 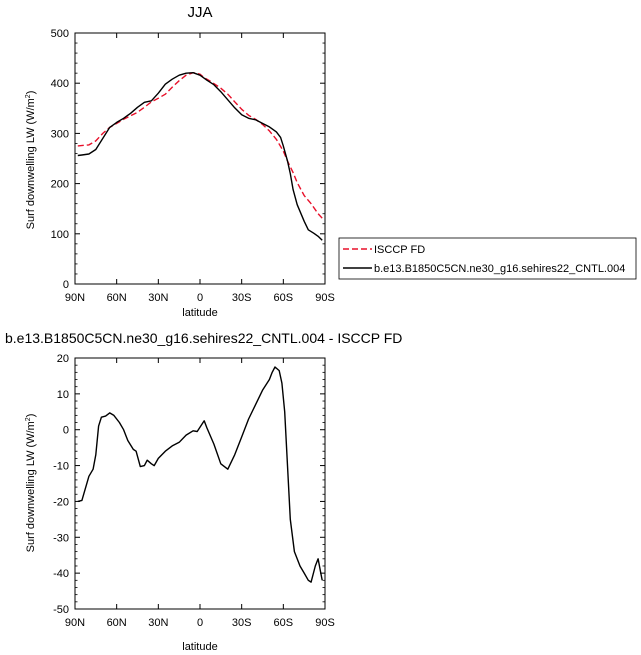 I want to click on top-series-line-model, so click(x=200, y=156).